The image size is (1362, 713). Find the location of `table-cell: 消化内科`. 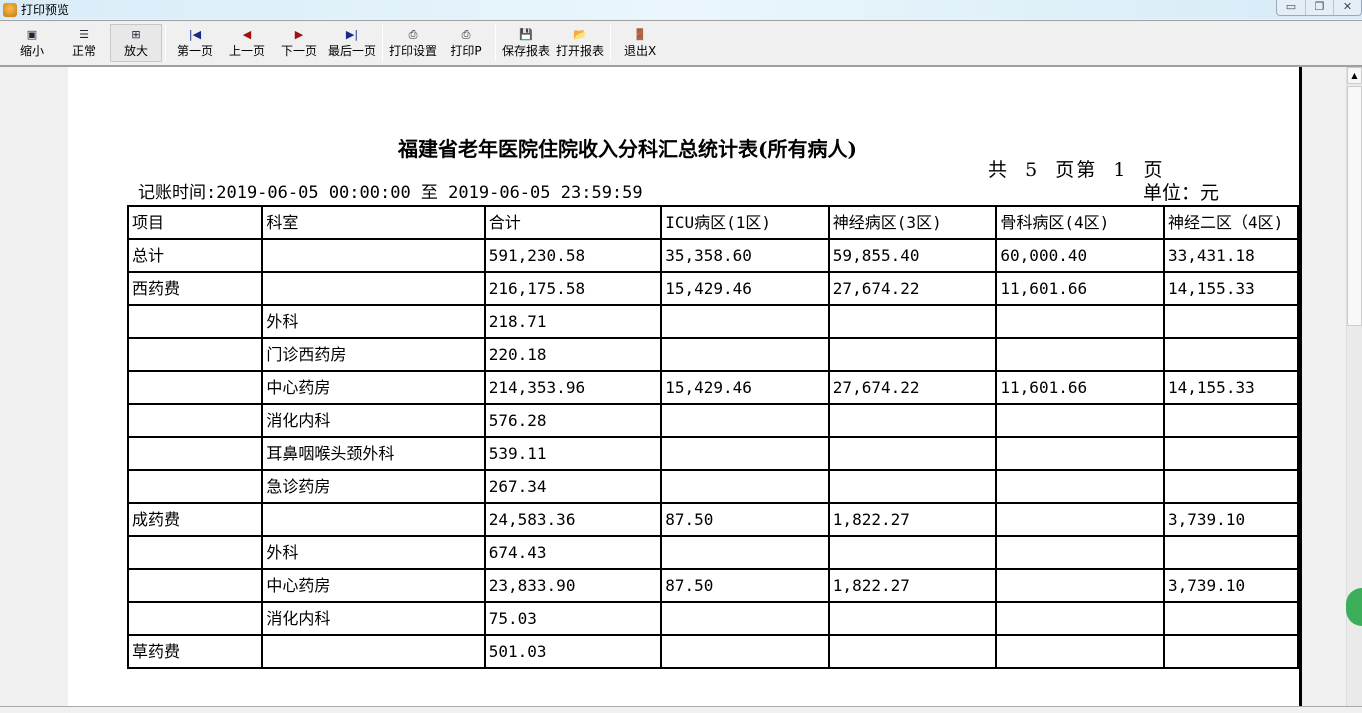

table-cell: 消化内科 is located at coordinates (373, 618).